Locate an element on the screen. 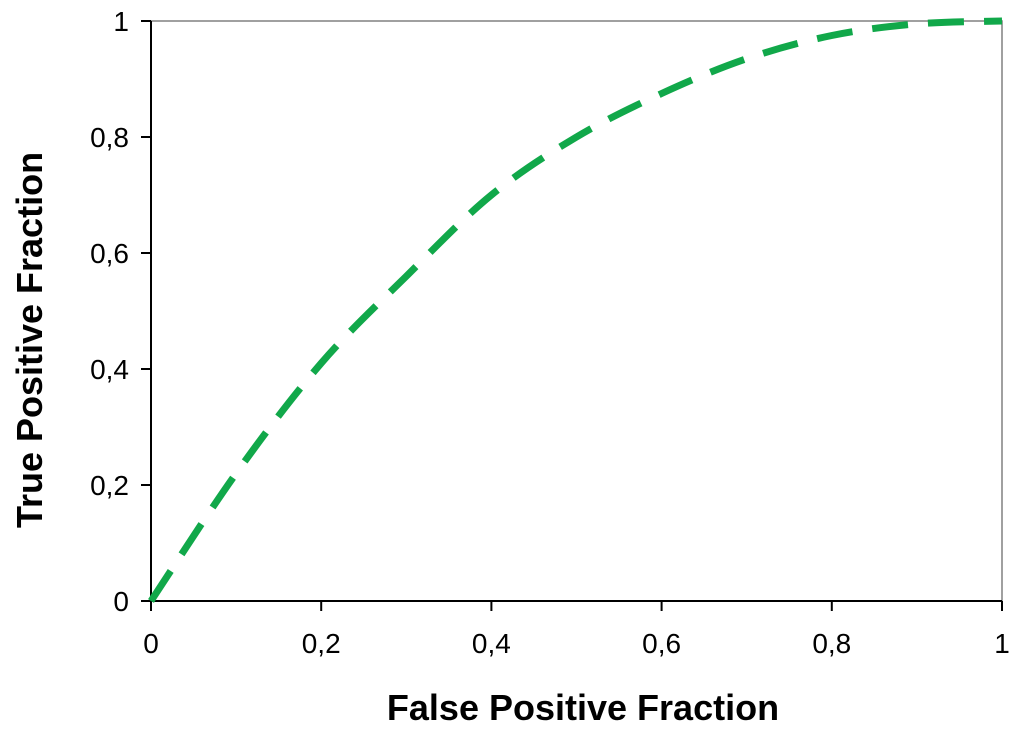 This screenshot has height=743, width=1024. x-axis-title: False Positive Fraction is located at coordinates (583, 707).